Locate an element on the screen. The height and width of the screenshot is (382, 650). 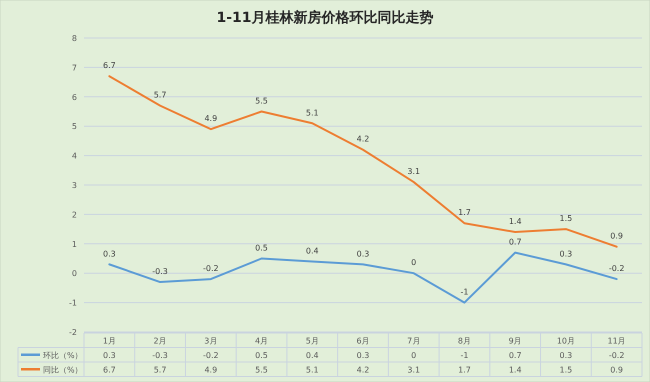
data-label: -1 is located at coordinates (464, 292).